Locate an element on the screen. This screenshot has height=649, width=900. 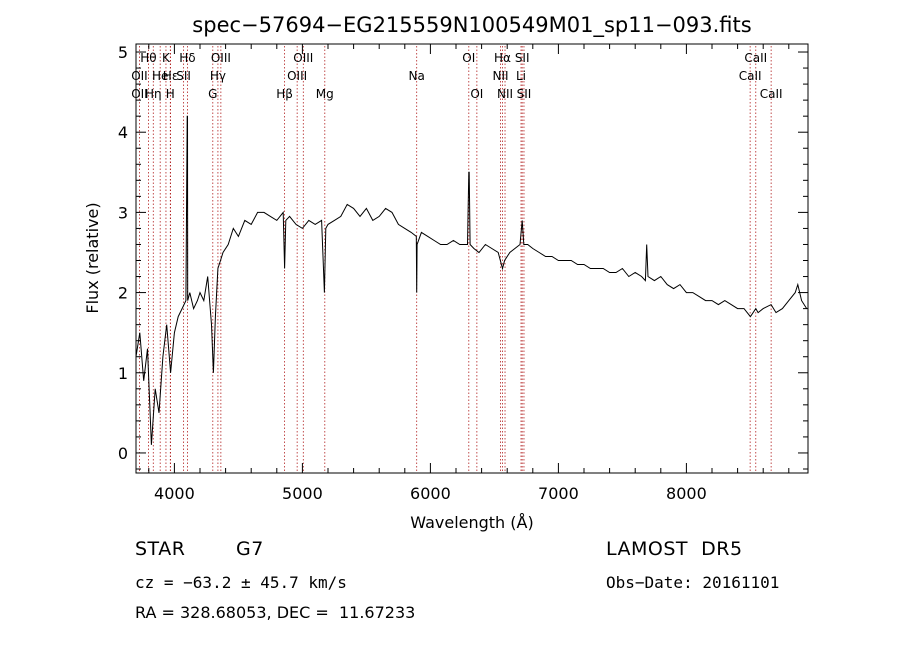
x-tick-label-4000: 4000 is located at coordinates (174, 493).